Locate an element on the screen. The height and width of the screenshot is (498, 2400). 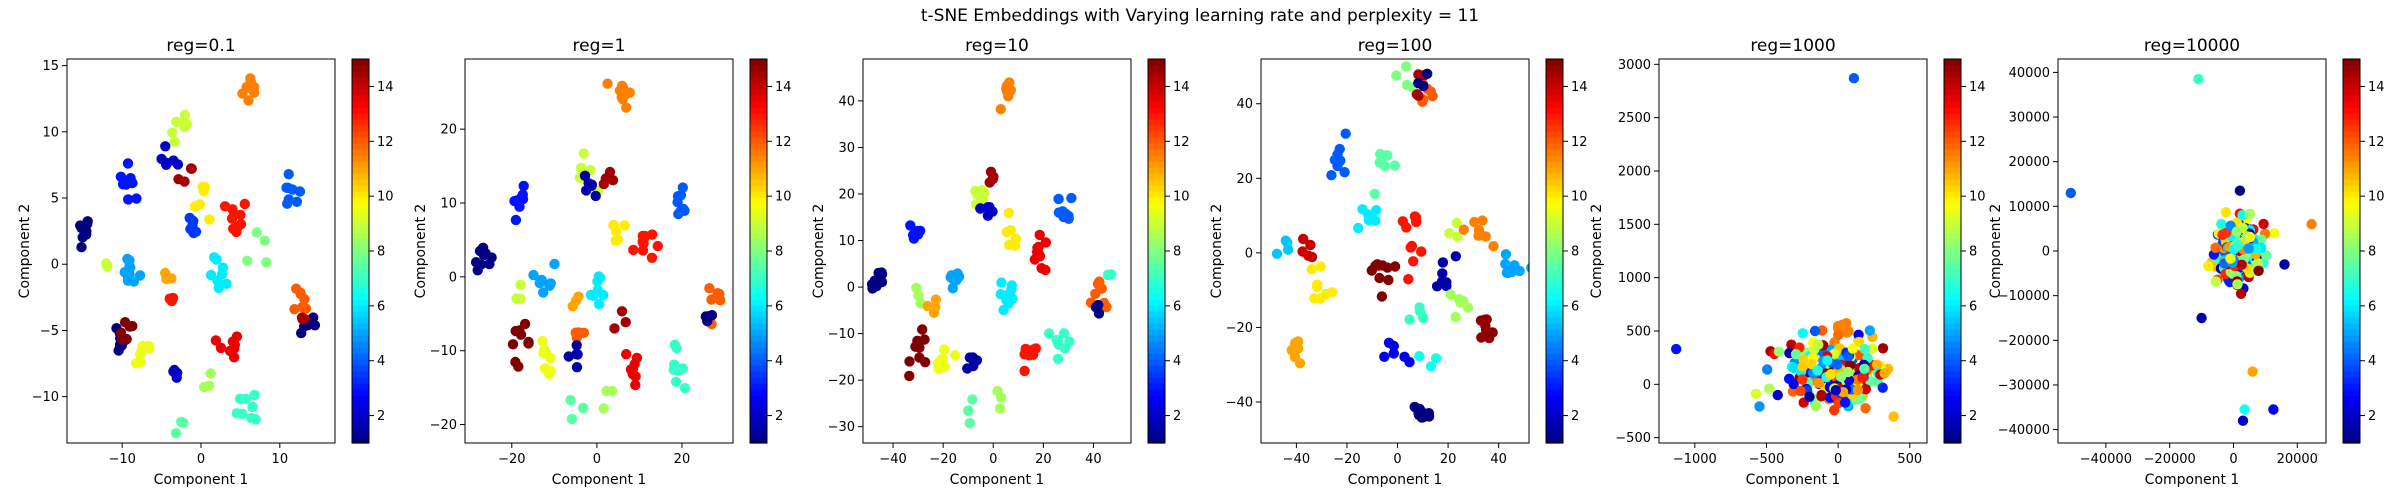
x-tick-label: 0 is located at coordinates (597, 459).